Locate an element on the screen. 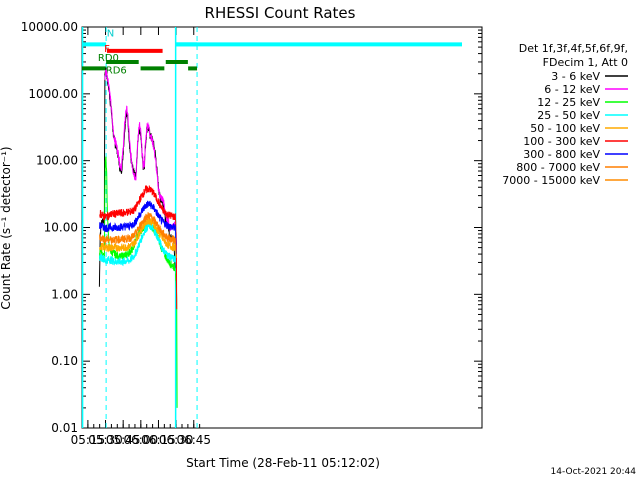 The image size is (640, 480). legend-label: 25 - 50 keV is located at coordinates (568, 115).